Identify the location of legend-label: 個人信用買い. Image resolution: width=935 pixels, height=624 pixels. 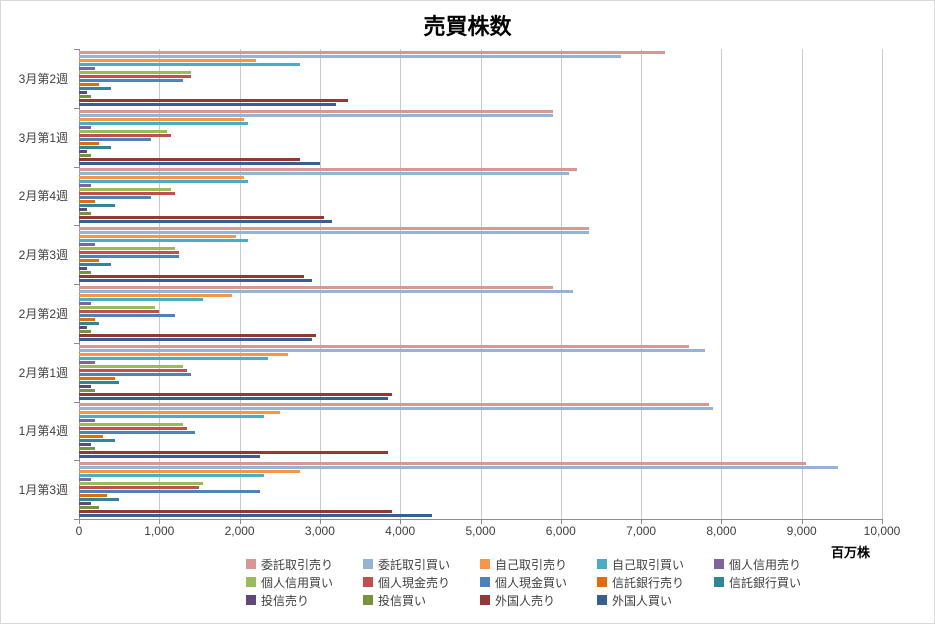
(297, 582).